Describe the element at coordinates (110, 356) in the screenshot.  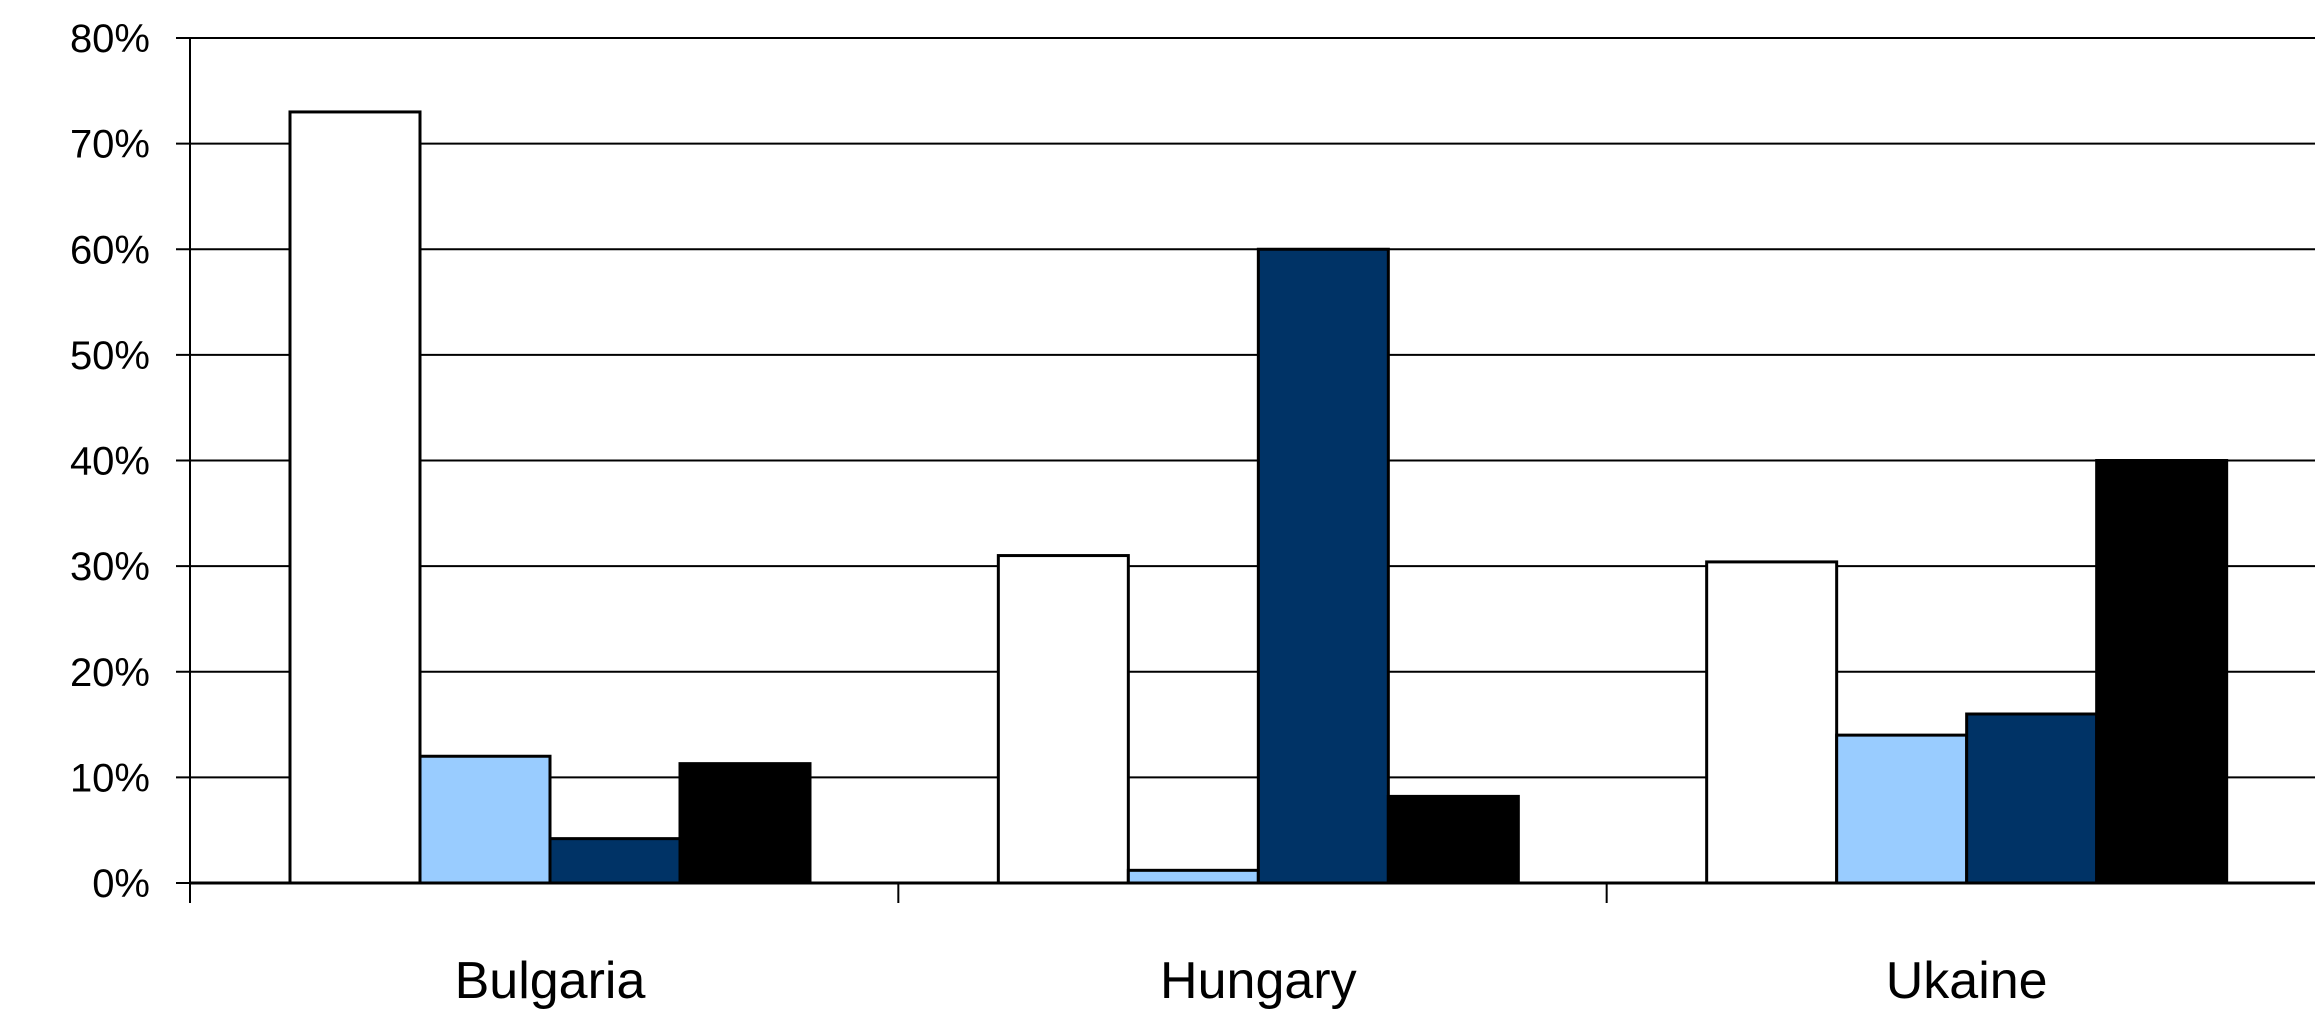
I see `y-tick-label: 50%` at that location.